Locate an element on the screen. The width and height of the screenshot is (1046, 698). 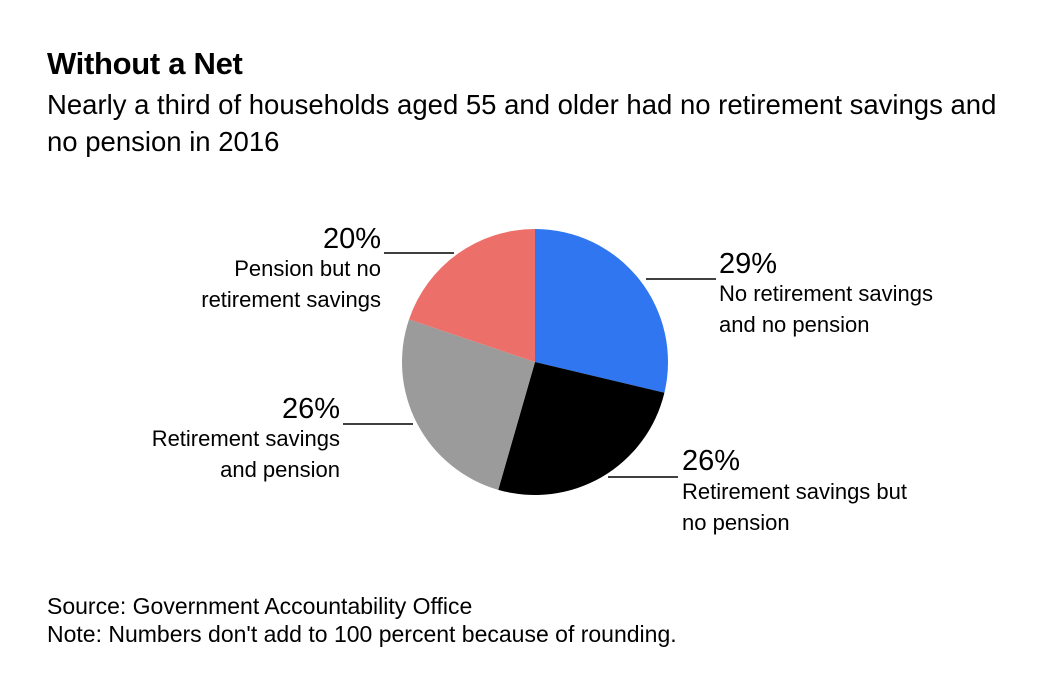
slice-category-label-4-line-1: Pension but no is located at coordinates (307, 268).